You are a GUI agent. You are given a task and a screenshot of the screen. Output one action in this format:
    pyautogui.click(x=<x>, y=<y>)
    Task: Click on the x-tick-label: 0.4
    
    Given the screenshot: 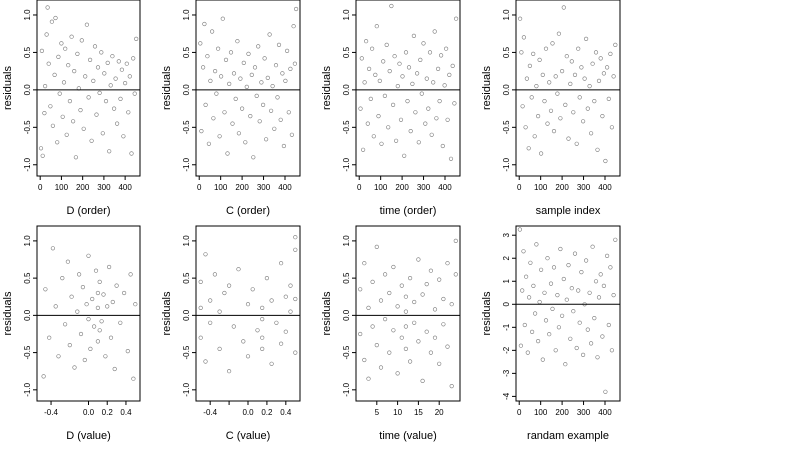 What is the action you would take?
    pyautogui.click(x=286, y=412)
    